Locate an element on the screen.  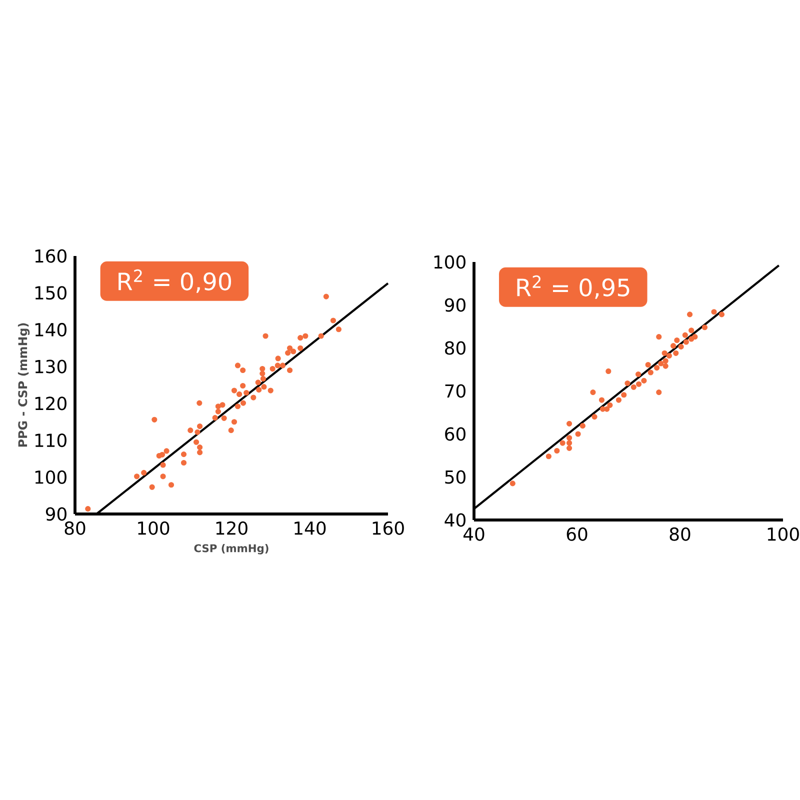
y-tick-label: 80 is located at coordinates (455, 348).